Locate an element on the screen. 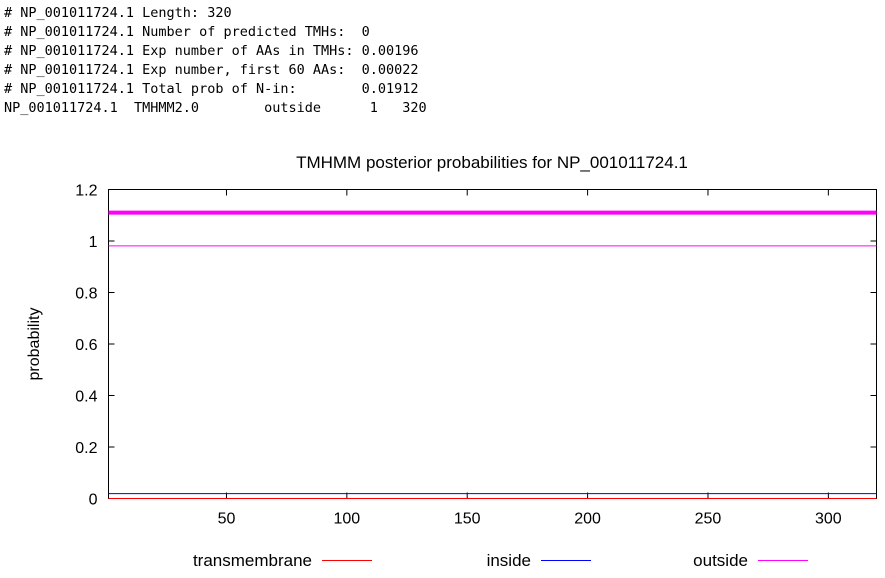  y-tick-label: 1 is located at coordinates (93, 242).